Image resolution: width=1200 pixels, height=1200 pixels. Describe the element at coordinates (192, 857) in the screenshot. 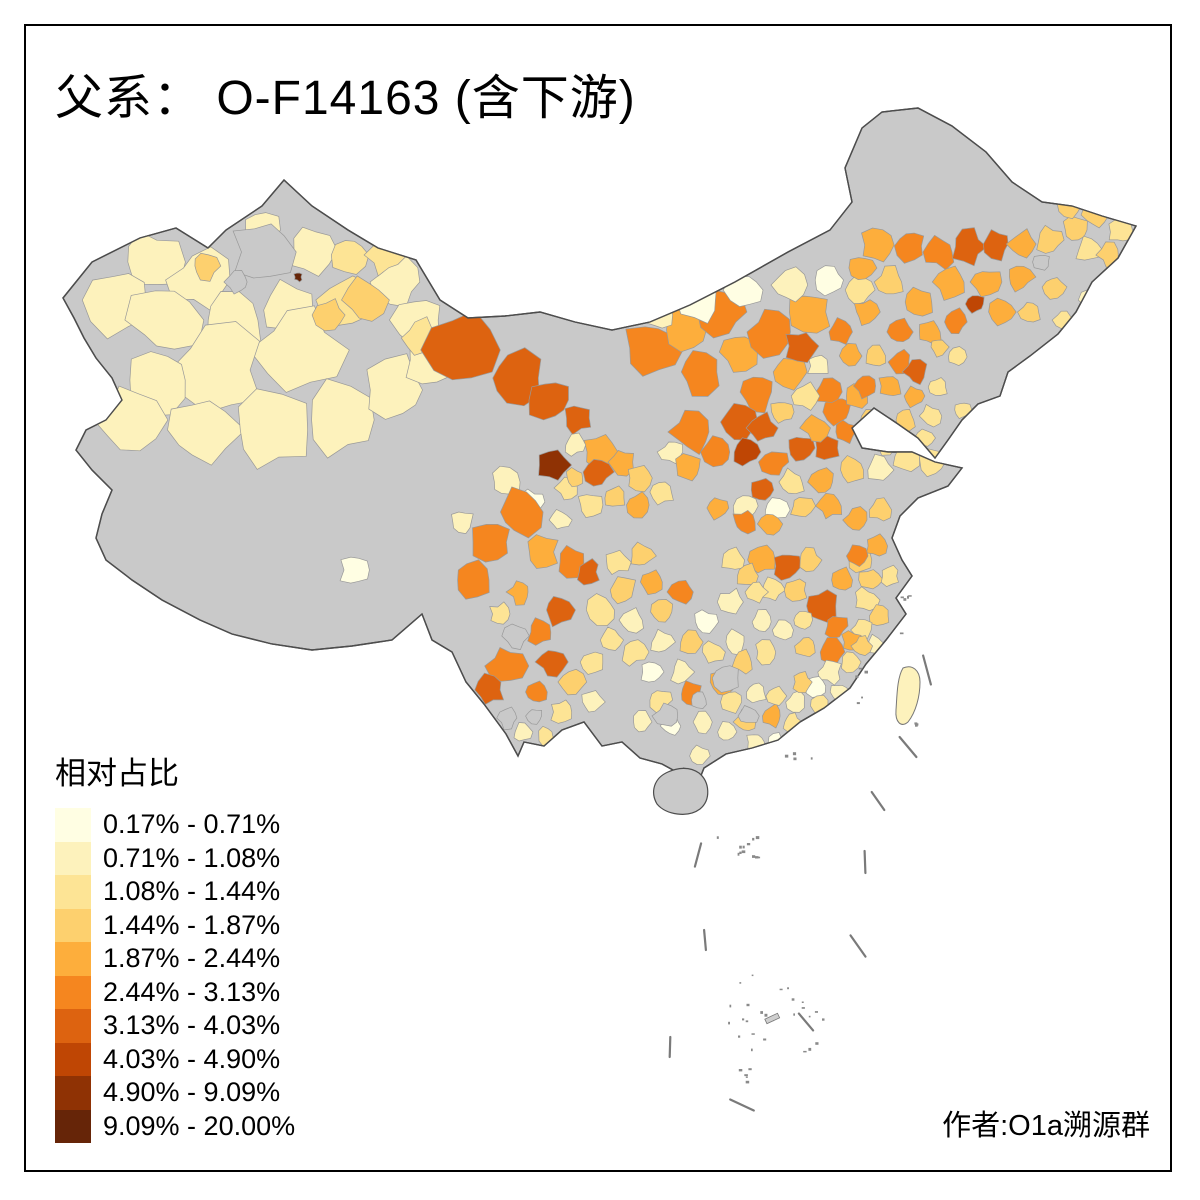

I see `legend-label: 0.71% - 1.08%` at that location.